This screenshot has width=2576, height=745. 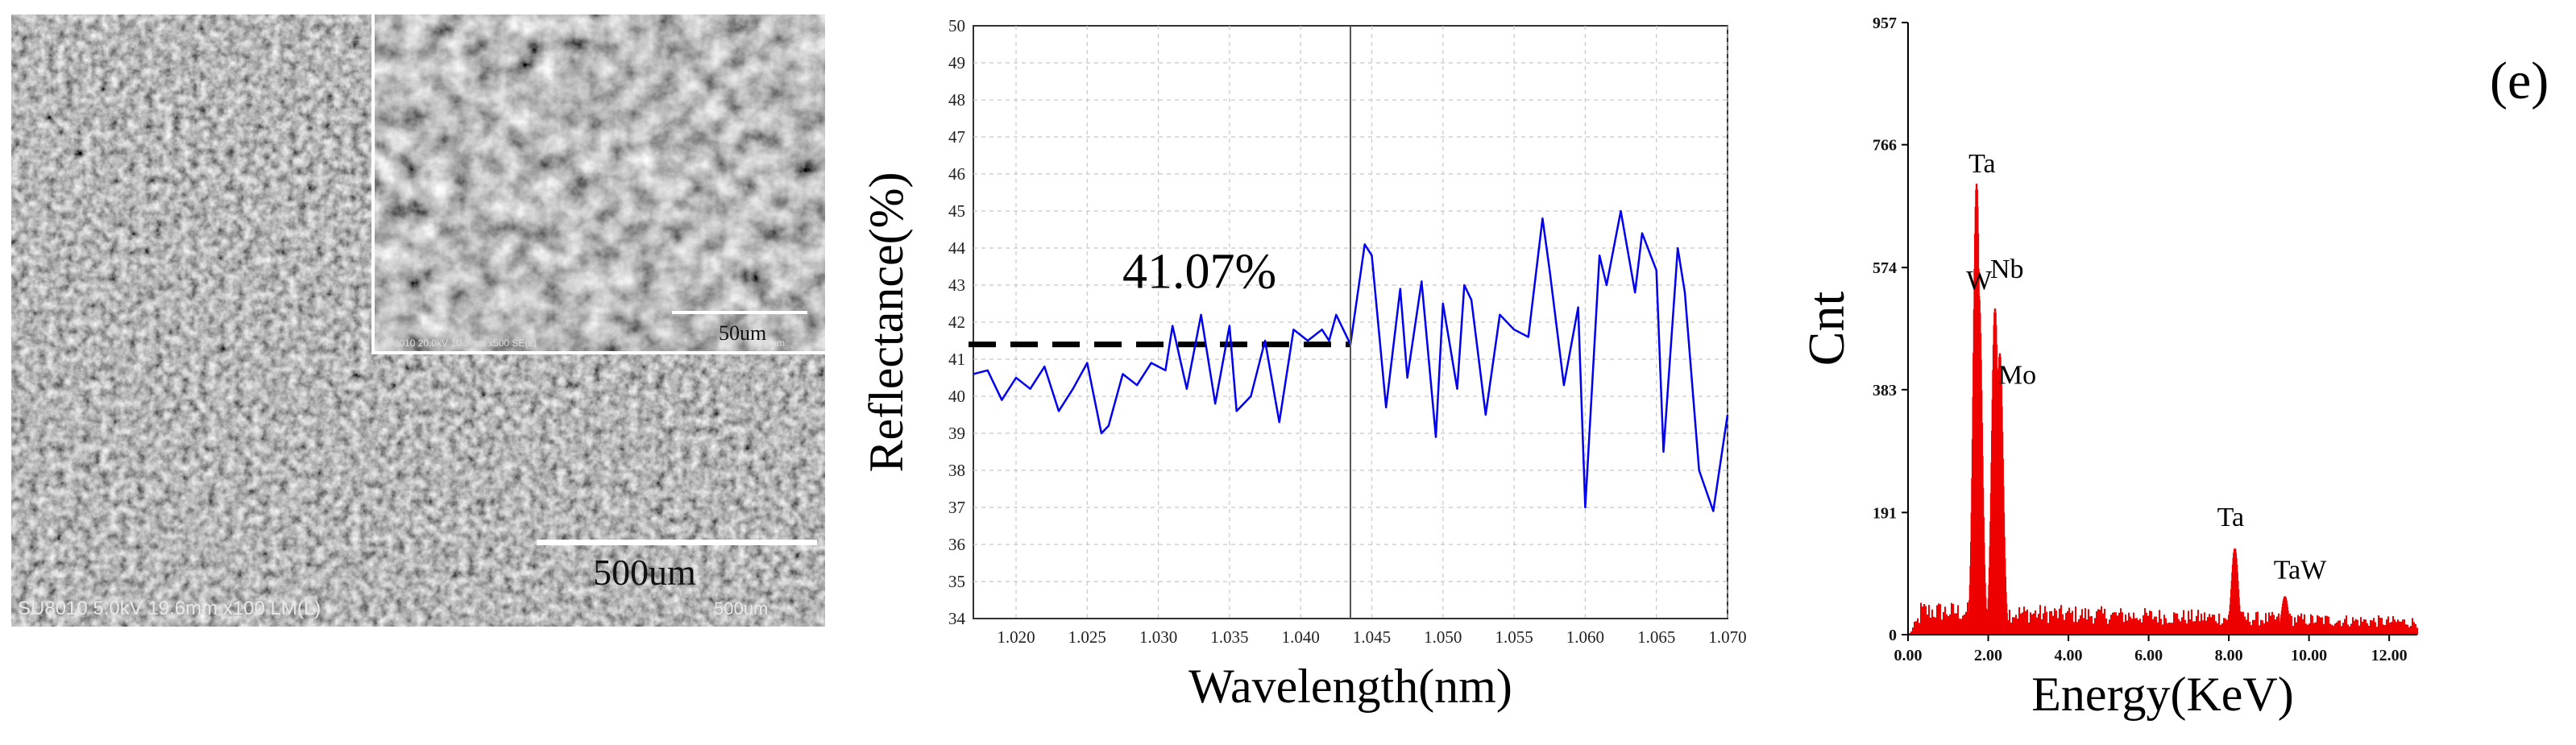 I want to click on main-scale-small: 500um, so click(x=741, y=608).